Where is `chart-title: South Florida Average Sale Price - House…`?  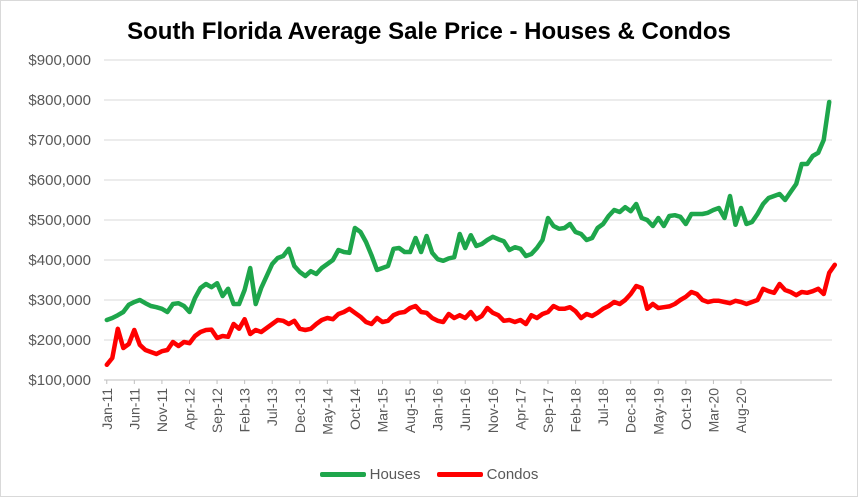
chart-title: South Florida Average Sale Price - House… is located at coordinates (429, 31).